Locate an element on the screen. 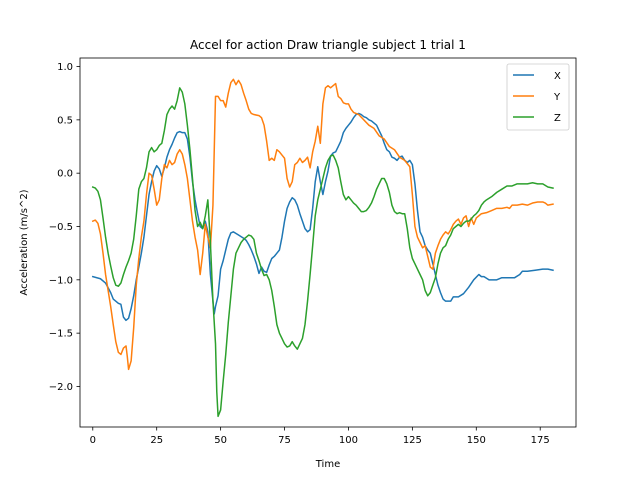 Image resolution: width=640 pixels, height=480 pixels. x-tick-label: 25 is located at coordinates (156, 440).